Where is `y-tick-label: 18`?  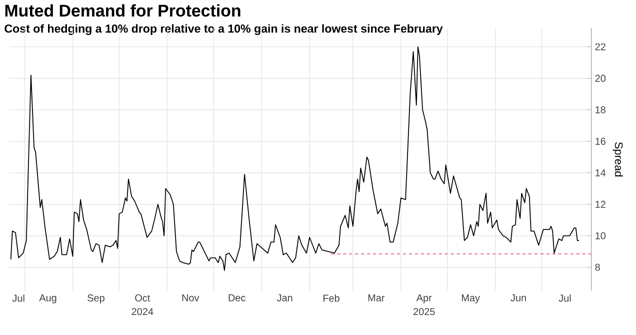 y-tick-label: 18 is located at coordinates (601, 110).